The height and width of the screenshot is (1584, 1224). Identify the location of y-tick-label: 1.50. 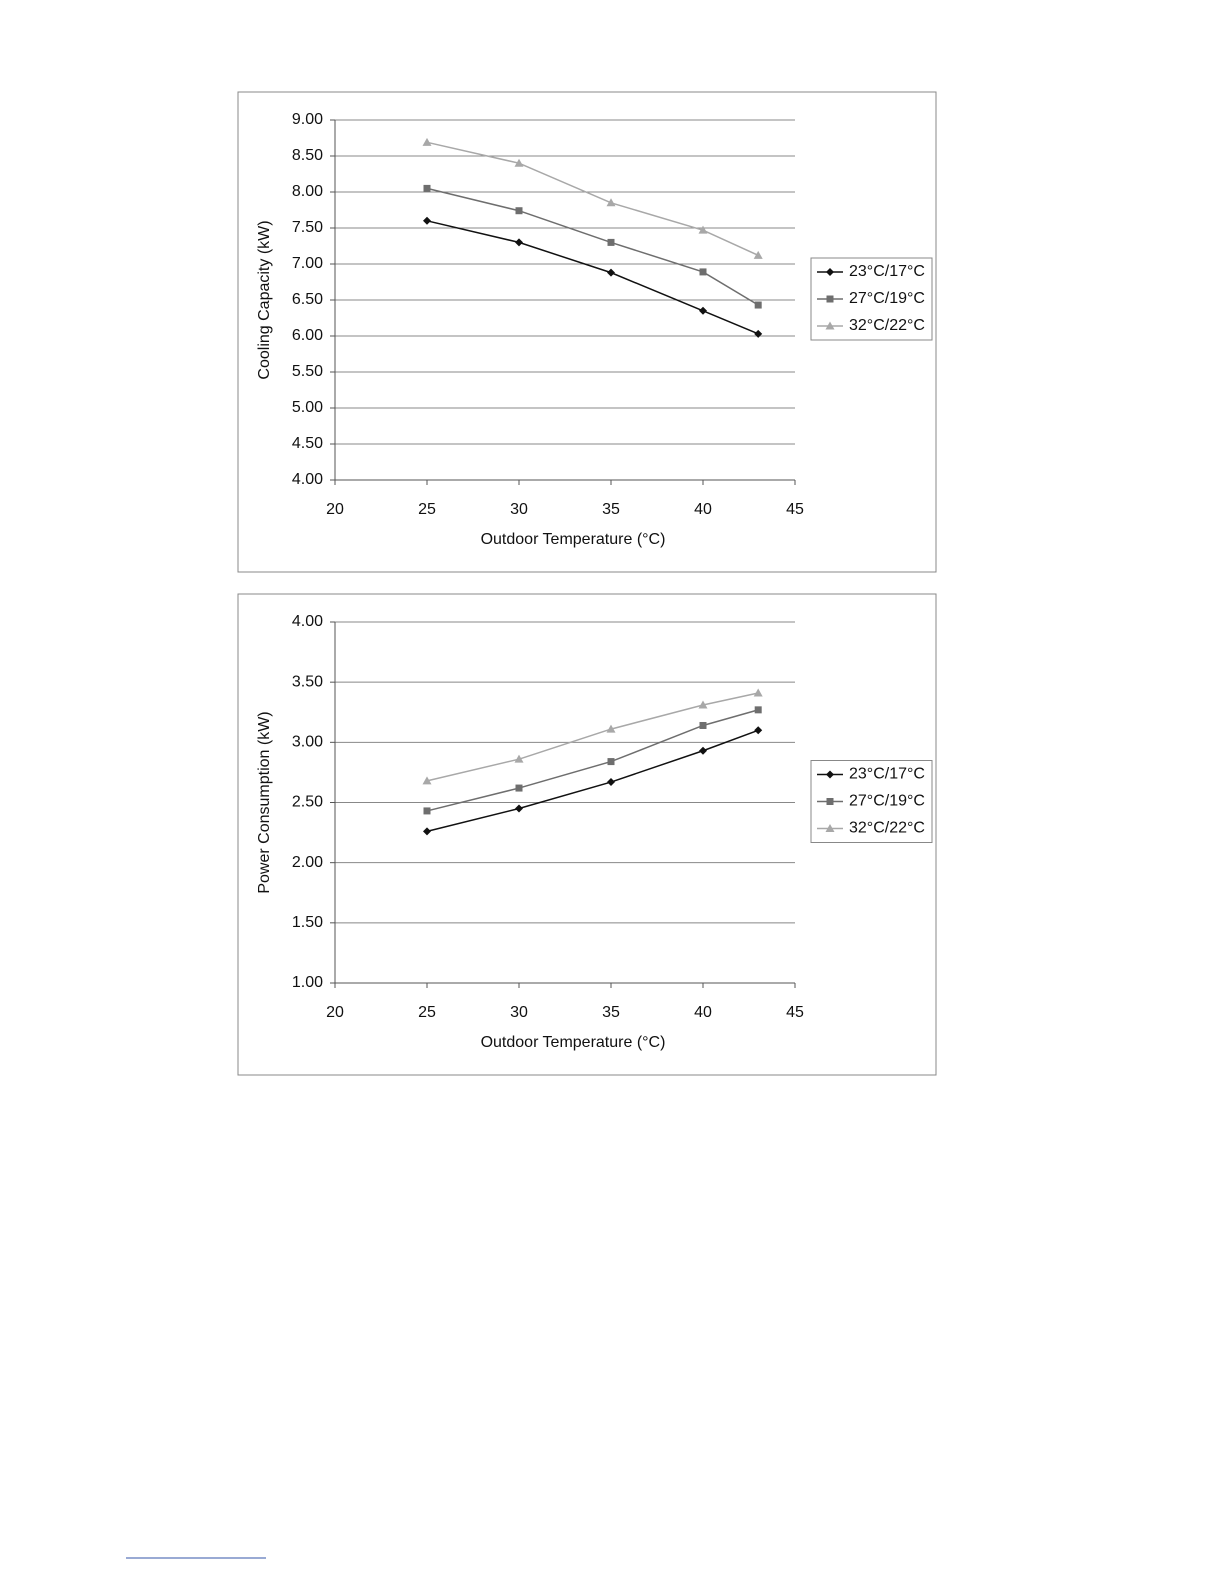
(307, 922).